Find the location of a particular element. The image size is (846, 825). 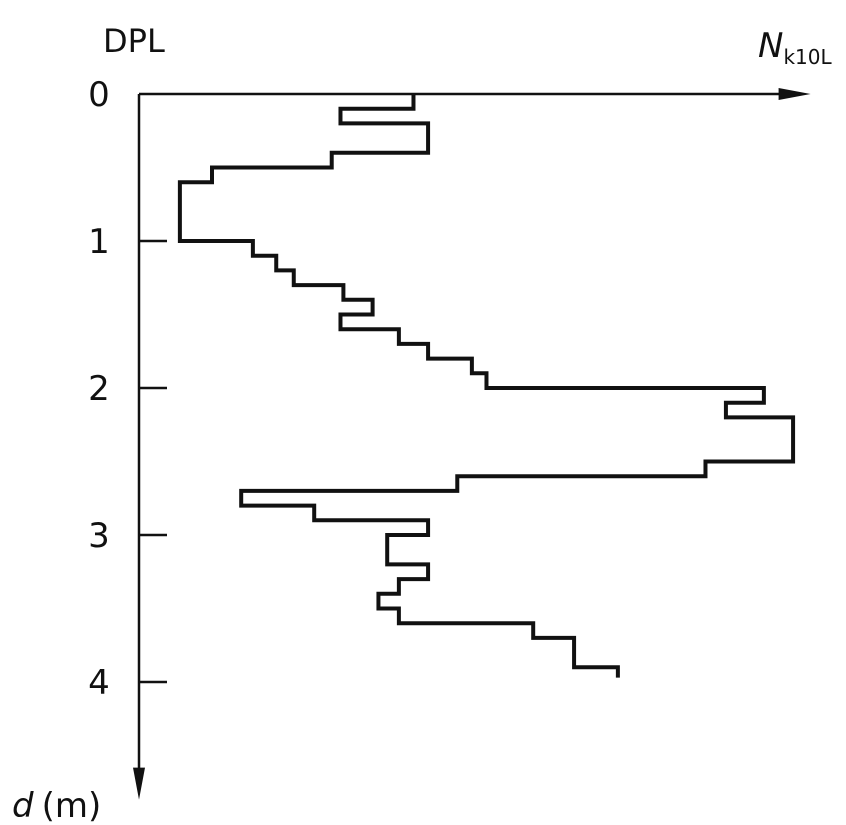

y-tick-label: 0 is located at coordinates (99, 95).